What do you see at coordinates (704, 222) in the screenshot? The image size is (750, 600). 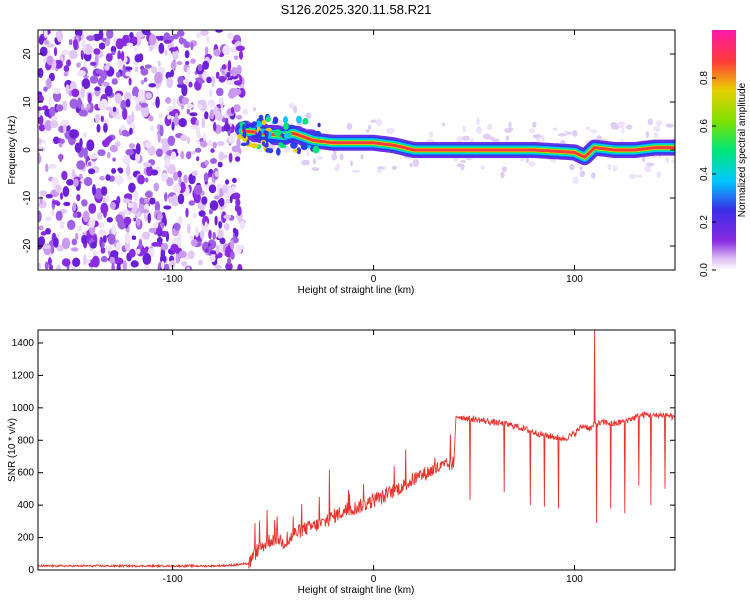 I see `colorbar-tick-label: 0.2` at bounding box center [704, 222].